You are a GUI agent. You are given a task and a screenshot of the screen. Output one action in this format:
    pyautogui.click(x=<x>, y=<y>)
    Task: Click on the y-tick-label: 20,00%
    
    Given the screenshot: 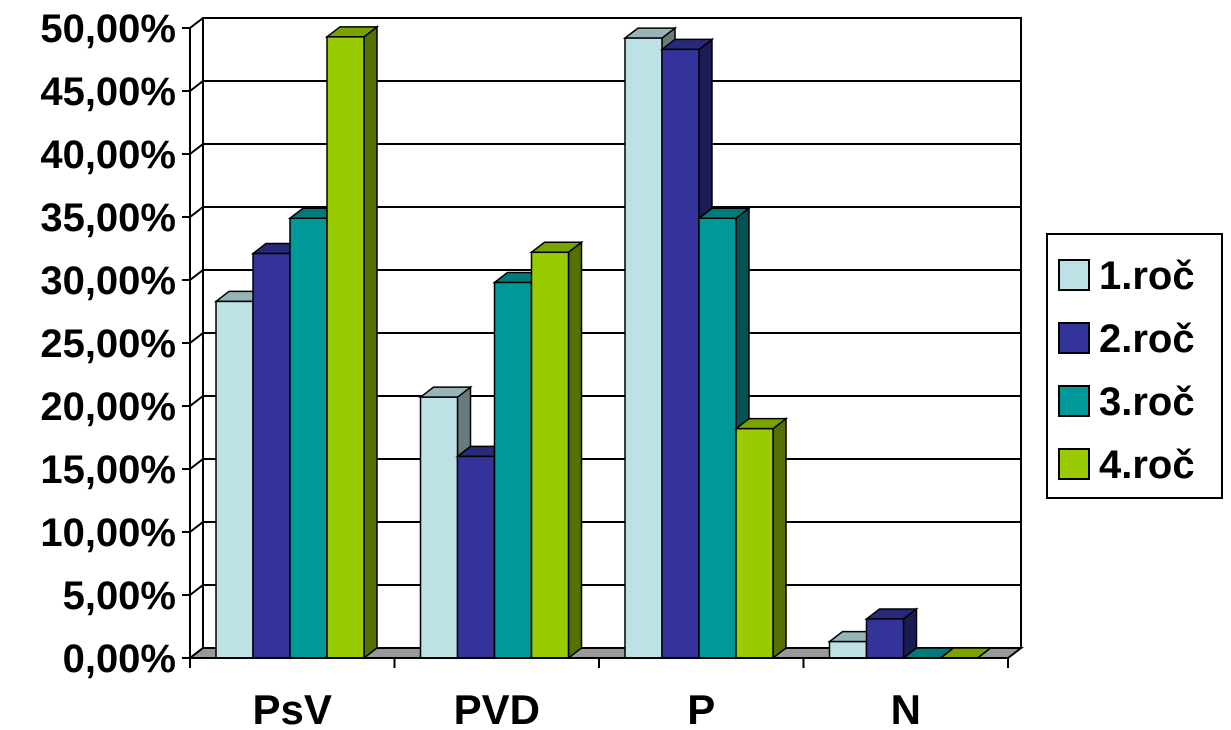 What is the action you would take?
    pyautogui.click(x=108, y=407)
    